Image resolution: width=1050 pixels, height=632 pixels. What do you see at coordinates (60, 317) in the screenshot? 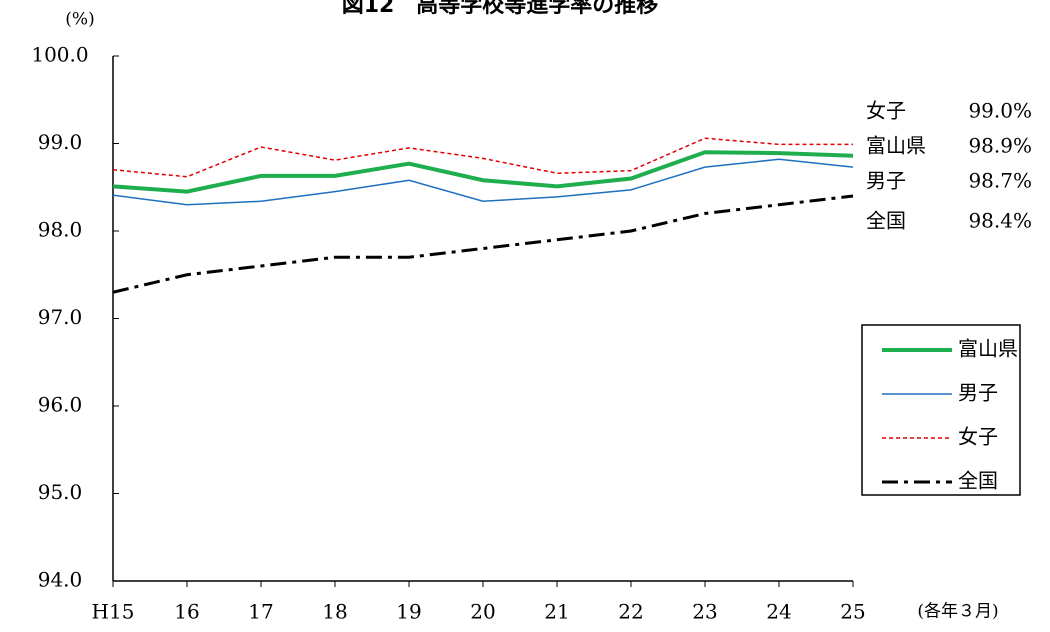
I see `y-tick-label: 97.0` at bounding box center [60, 317].